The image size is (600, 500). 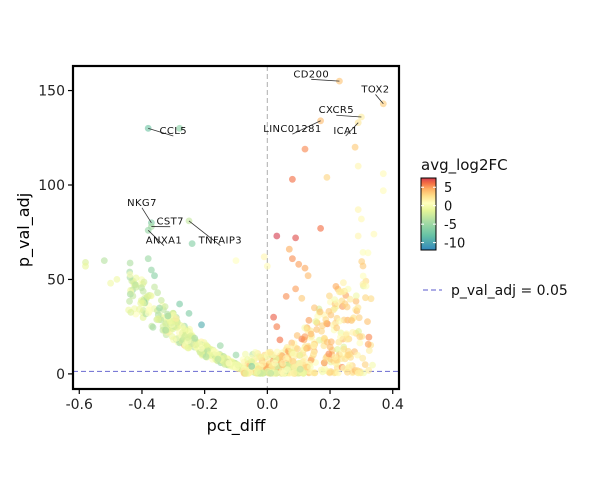 What do you see at coordinates (141, 405) in the screenshot?
I see `x-tick-label: -0.4` at bounding box center [141, 405].